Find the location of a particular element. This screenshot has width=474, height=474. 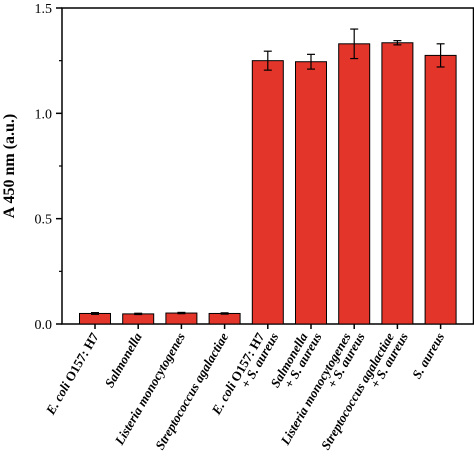

x-category-label-part: O157: H7 is located at coordinates (81, 358).